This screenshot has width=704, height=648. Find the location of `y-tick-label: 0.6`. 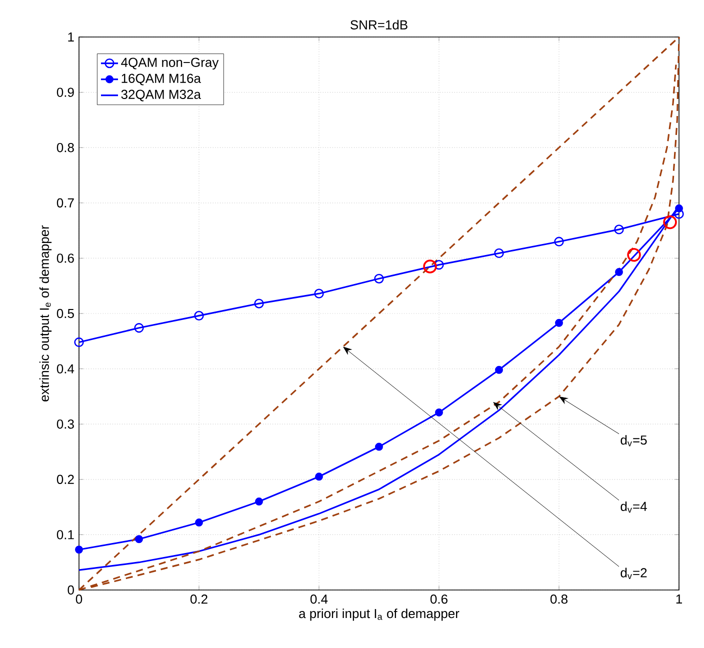

y-tick-label: 0.6 is located at coordinates (65, 258).